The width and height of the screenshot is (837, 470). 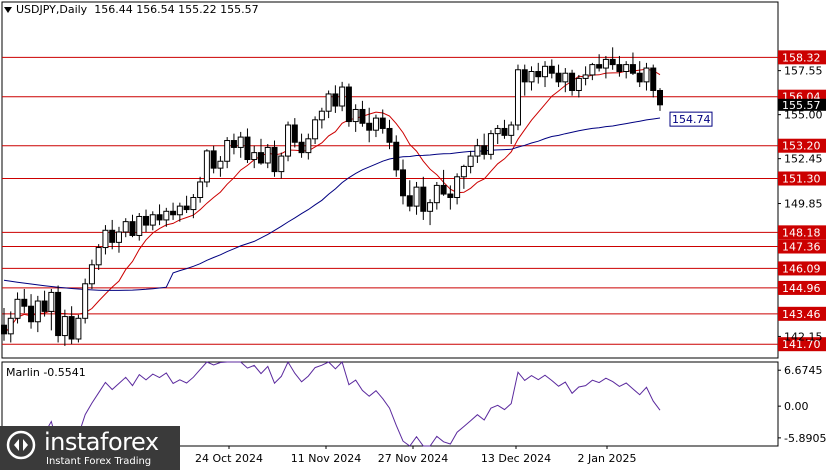 What do you see at coordinates (801, 268) in the screenshot?
I see `level-label: 146.09` at bounding box center [801, 268].